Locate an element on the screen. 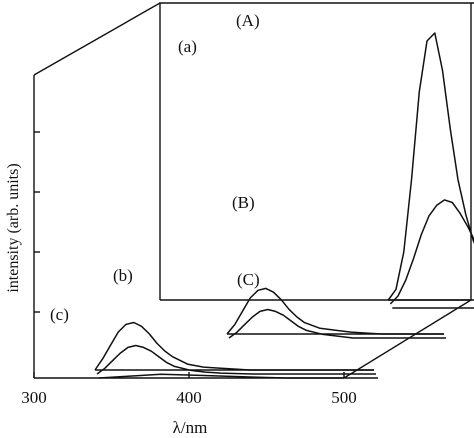  series-label-B: (B) is located at coordinates (243, 202).